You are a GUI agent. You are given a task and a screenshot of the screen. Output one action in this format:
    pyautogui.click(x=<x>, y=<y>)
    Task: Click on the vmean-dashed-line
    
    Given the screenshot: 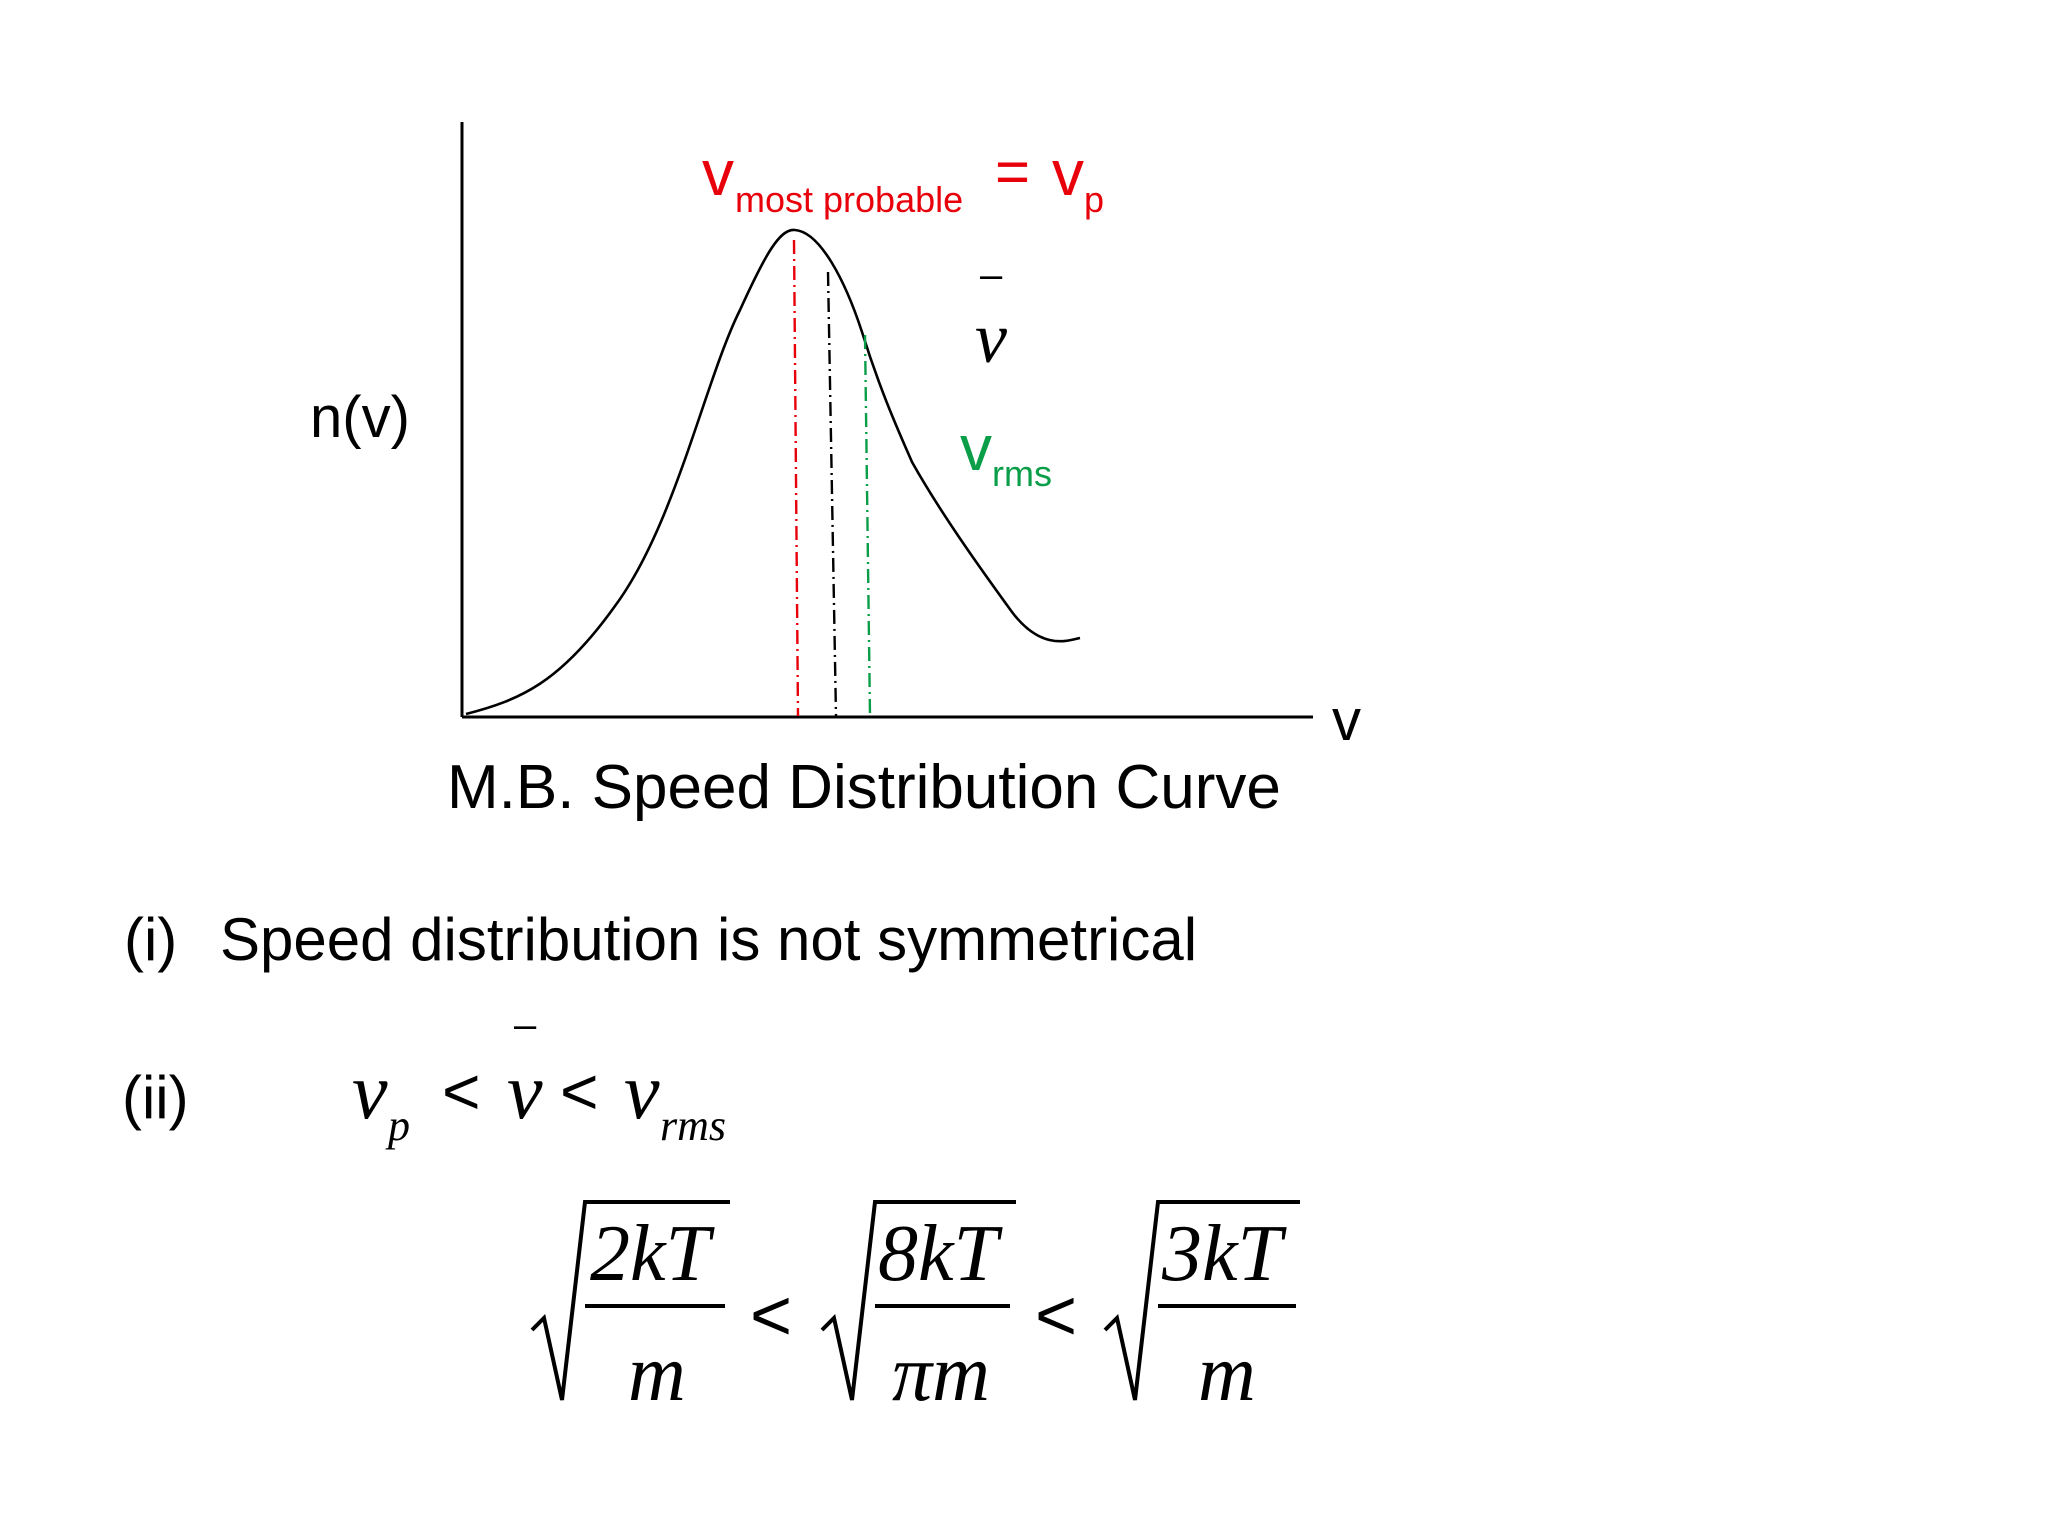 What is the action you would take?
    pyautogui.click(x=832, y=494)
    